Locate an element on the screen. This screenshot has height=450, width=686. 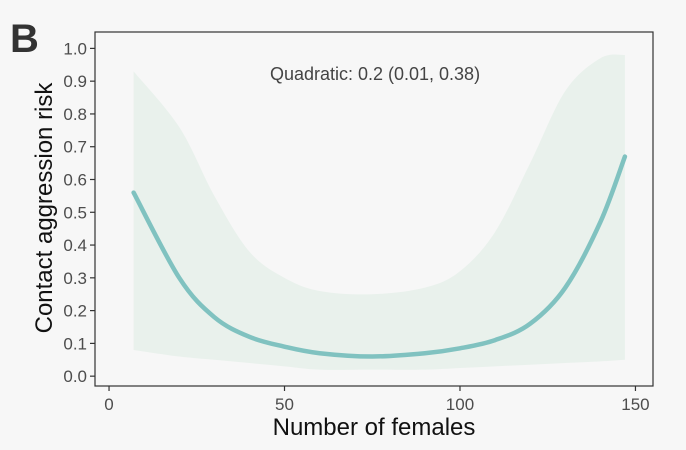
x-tick-label: 50 is located at coordinates (284, 404).